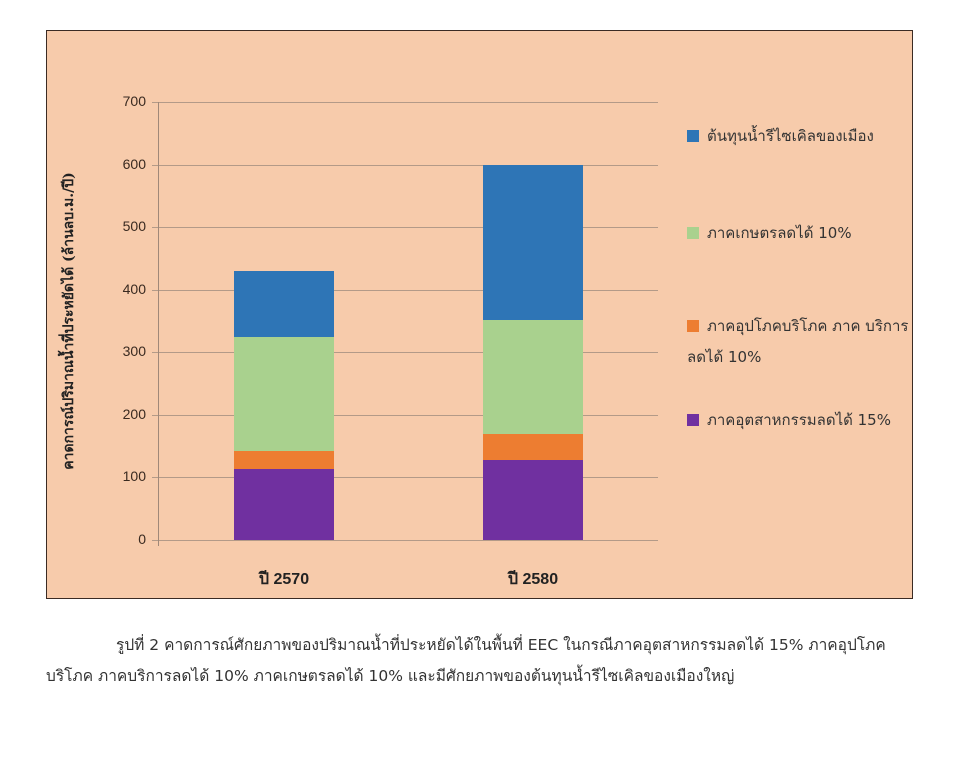 The width and height of the screenshot is (960, 761). I want to click on y-tick-label: 200, so click(134, 414).